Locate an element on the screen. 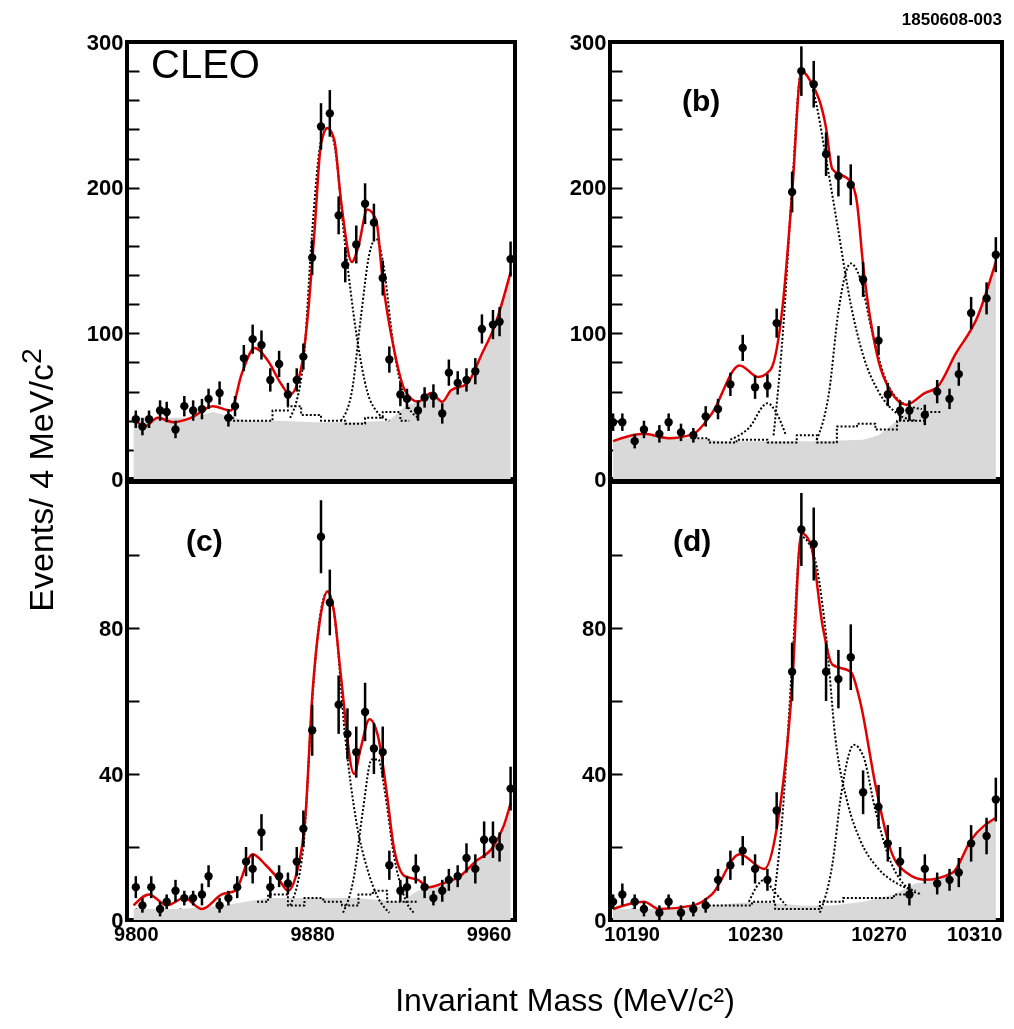 The width and height of the screenshot is (1014, 1029). x-tick-label: 10310 is located at coordinates (974, 933).